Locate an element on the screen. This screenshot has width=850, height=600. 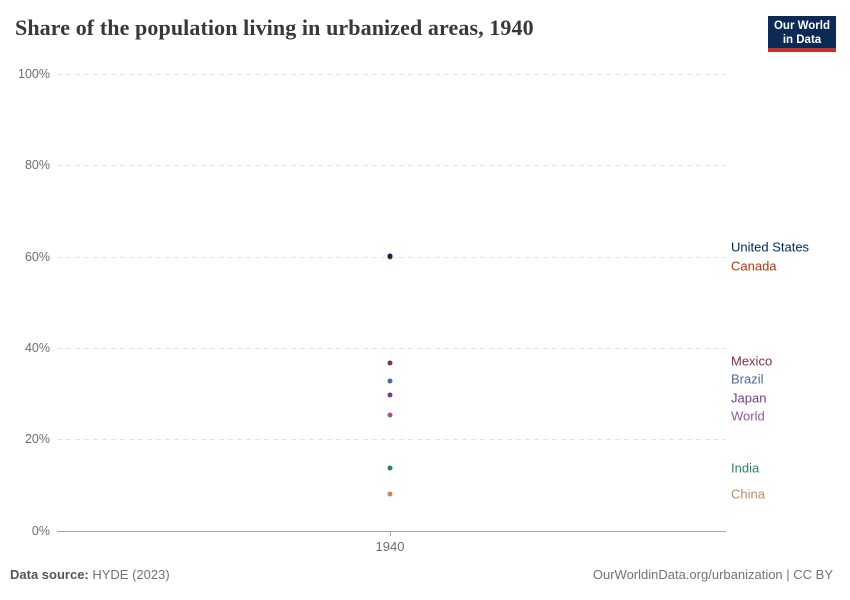
owid-logo: Our World in Data is located at coordinates (802, 34).